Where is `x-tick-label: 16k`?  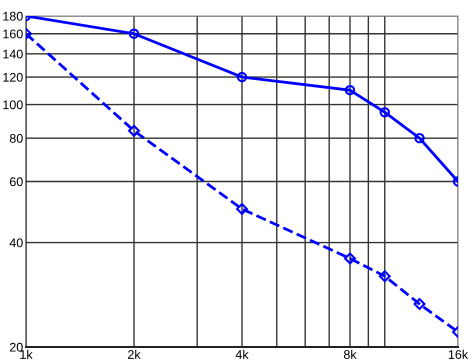
x-tick-label: 16k is located at coordinates (458, 354).